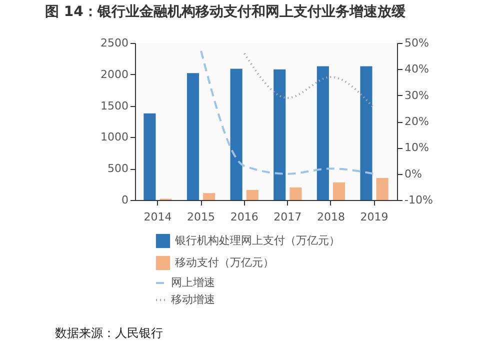 This screenshot has width=500, height=362. What do you see at coordinates (416, 69) in the screenshot?
I see `y2-tick-label: 40%` at bounding box center [416, 69].